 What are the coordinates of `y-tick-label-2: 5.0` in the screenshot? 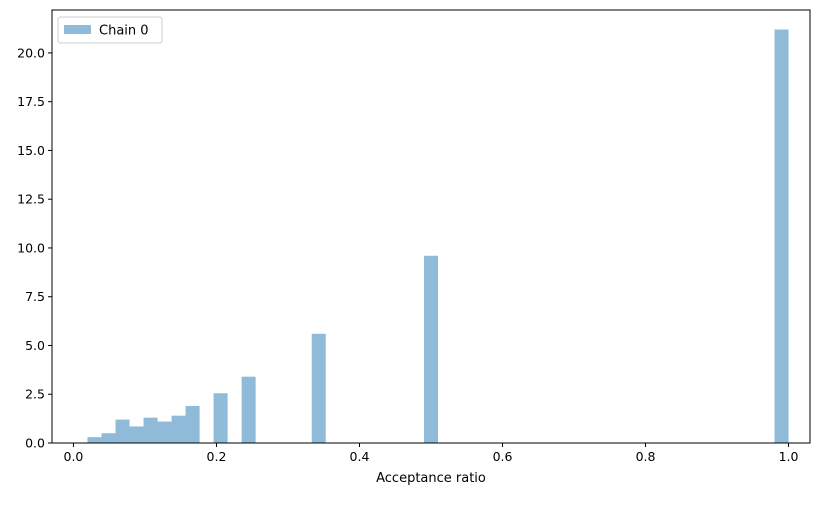 It's located at (35, 345).